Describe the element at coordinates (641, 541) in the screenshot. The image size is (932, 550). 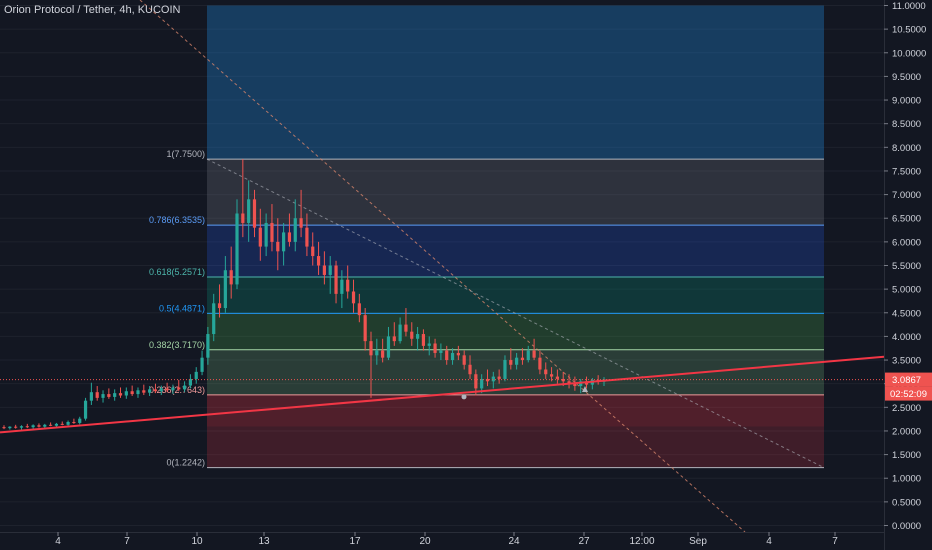
I see `time-tick-label: 12:00` at that location.